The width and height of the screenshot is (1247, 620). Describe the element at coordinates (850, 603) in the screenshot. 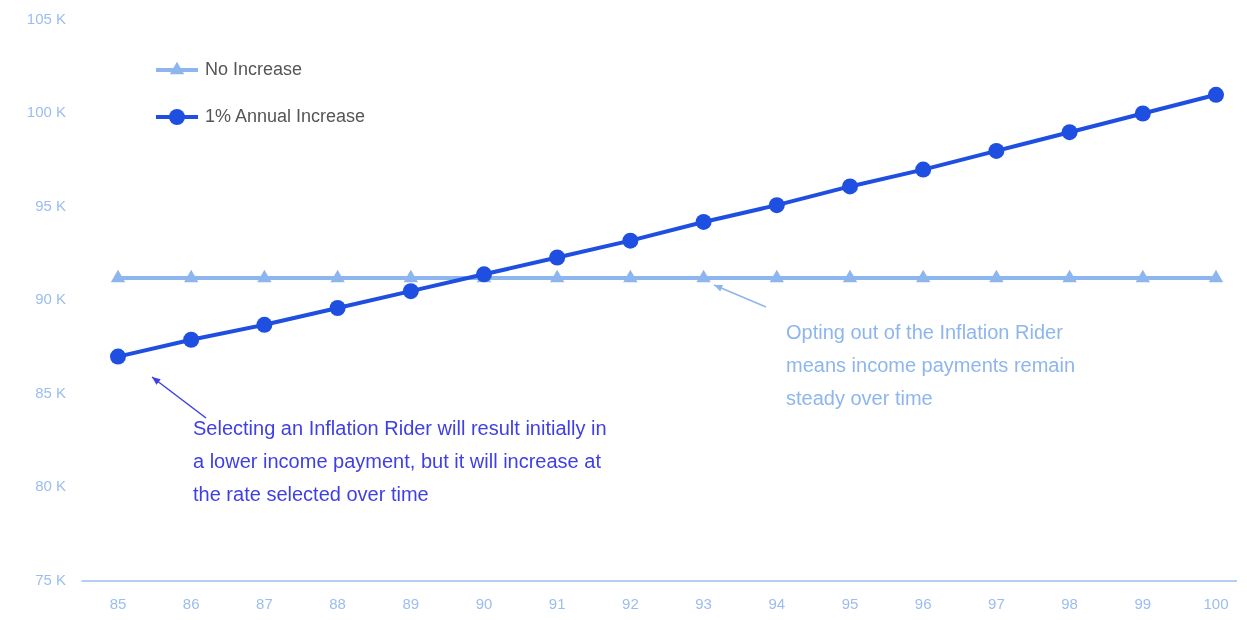

I see `x-tick-label: 95` at that location.